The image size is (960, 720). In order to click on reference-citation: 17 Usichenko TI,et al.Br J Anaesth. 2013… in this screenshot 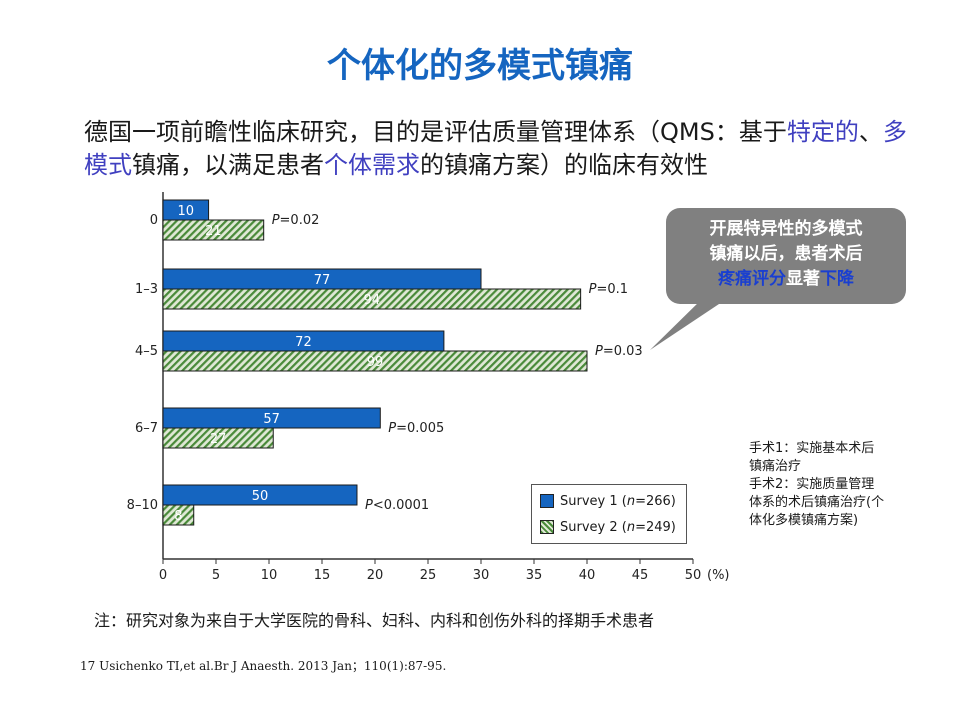, I will do `click(263, 666)`.